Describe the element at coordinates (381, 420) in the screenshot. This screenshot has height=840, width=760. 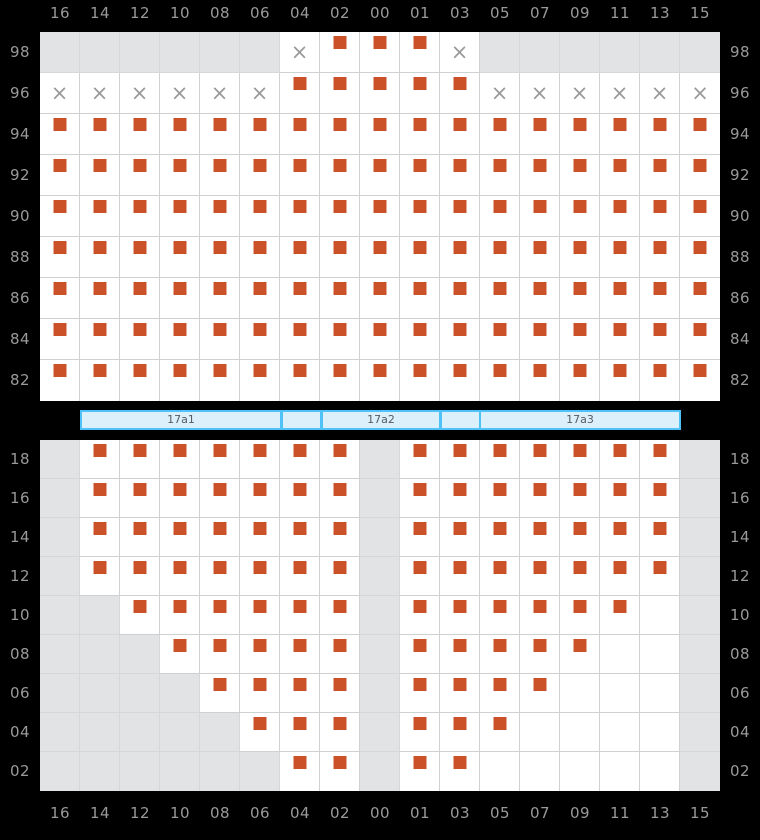
I see `segment-17a2: 17a2` at that location.